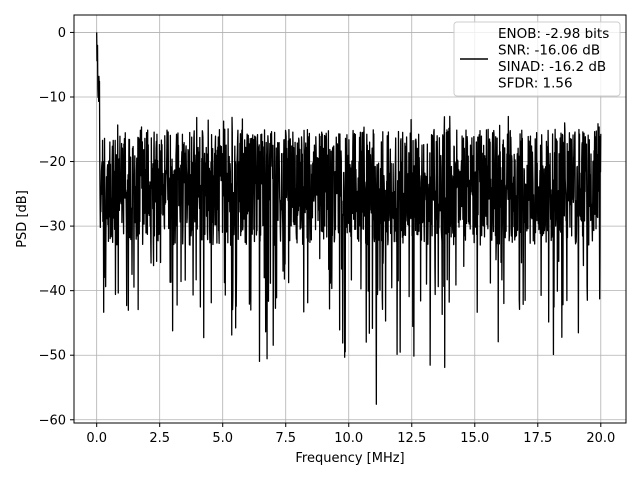 This screenshot has width=640, height=480. What do you see at coordinates (552, 67) in the screenshot?
I see `legend-line-text: SINAD: -16.2 dB` at bounding box center [552, 67].